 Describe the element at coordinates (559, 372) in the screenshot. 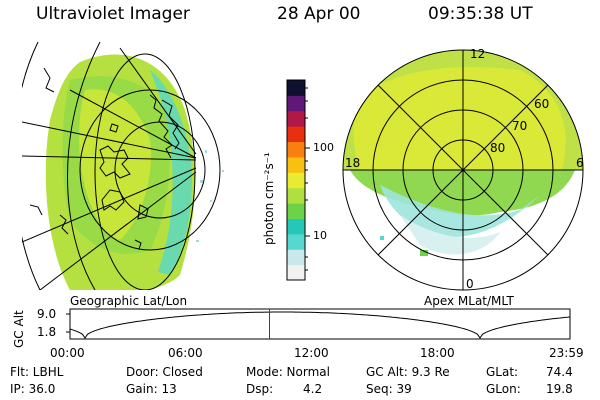

I see `glat-value: 74.4` at that location.